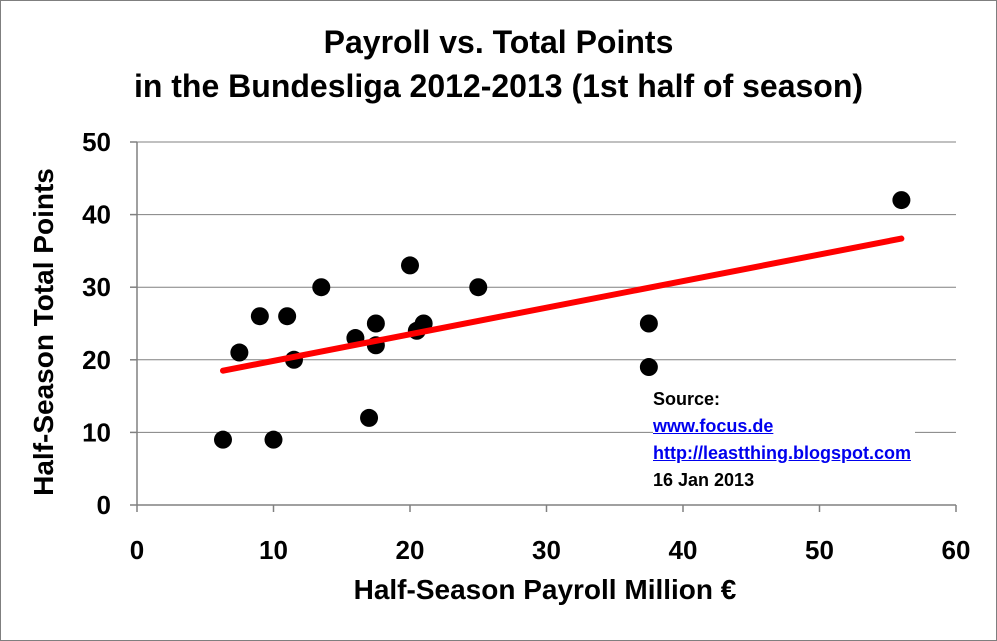 The width and height of the screenshot is (997, 641). Describe the element at coordinates (704, 480) in the screenshot. I see `source-date: 16 Jan 2013` at that location.